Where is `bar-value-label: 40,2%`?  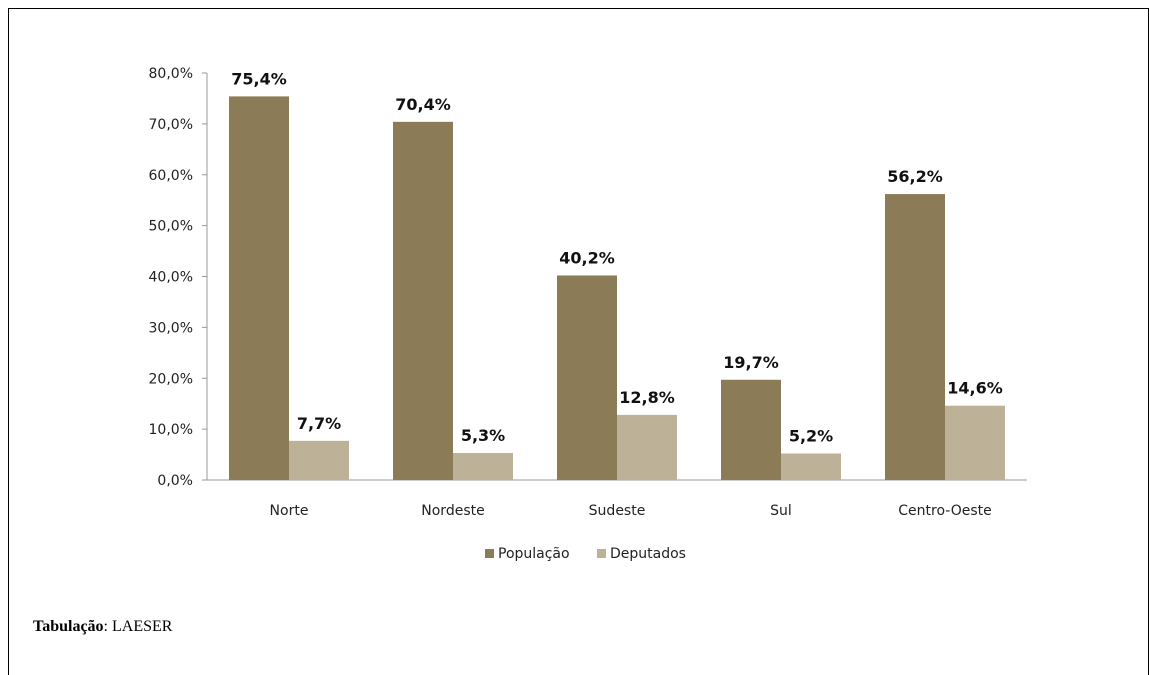 bar-value-label: 40,2% is located at coordinates (587, 257).